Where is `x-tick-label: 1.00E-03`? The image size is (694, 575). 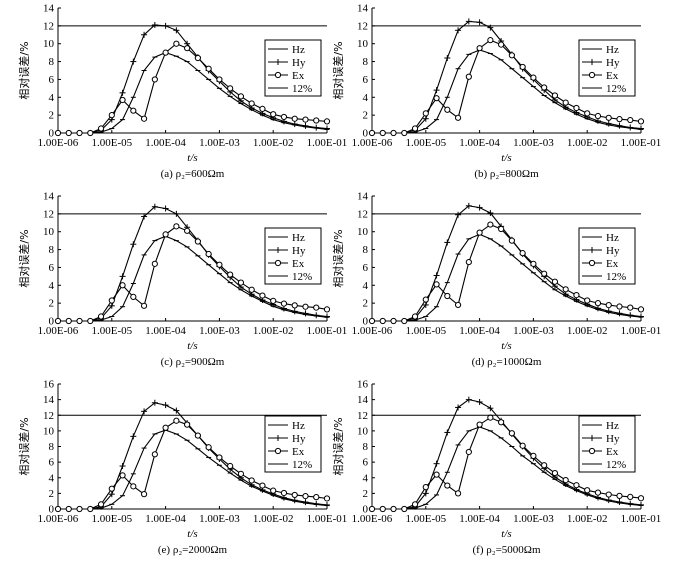
x-tick-label: 1.00E-03 is located at coordinates (219, 519).